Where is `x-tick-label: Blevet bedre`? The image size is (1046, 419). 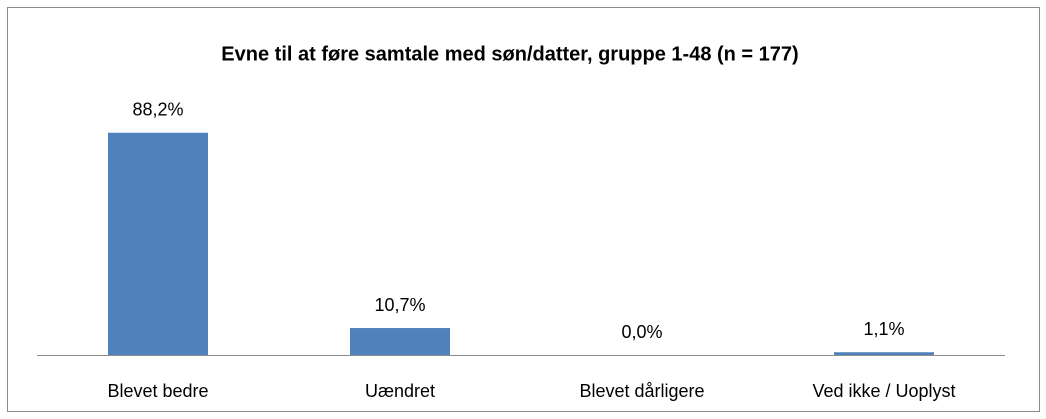
x-tick-label: Blevet bedre is located at coordinates (157, 391).